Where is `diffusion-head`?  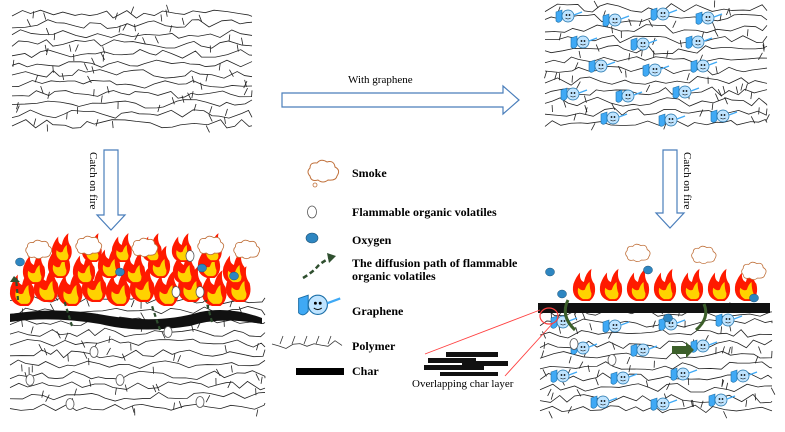 diffusion-head is located at coordinates (15, 279).